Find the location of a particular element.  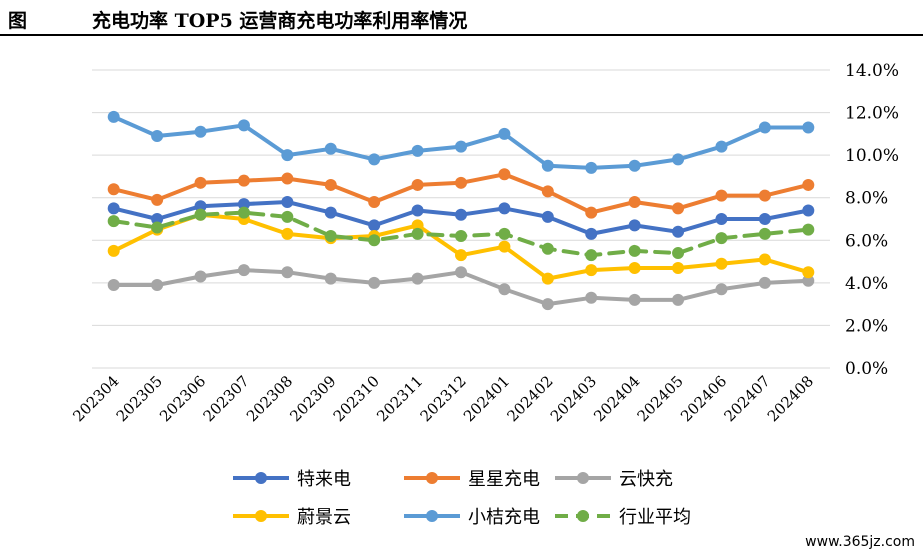

y-tick-label: 14.0% is located at coordinates (872, 71).